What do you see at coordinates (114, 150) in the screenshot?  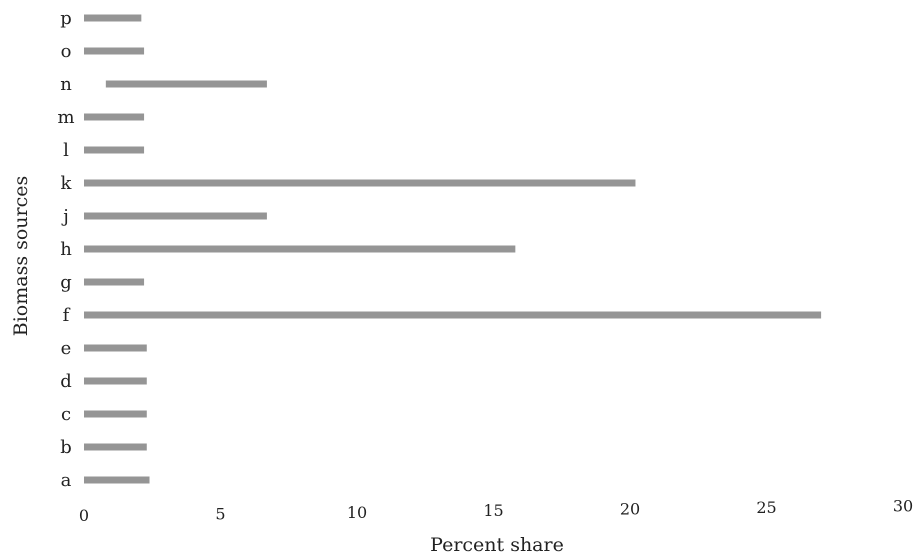 I see `bar-l` at bounding box center [114, 150].